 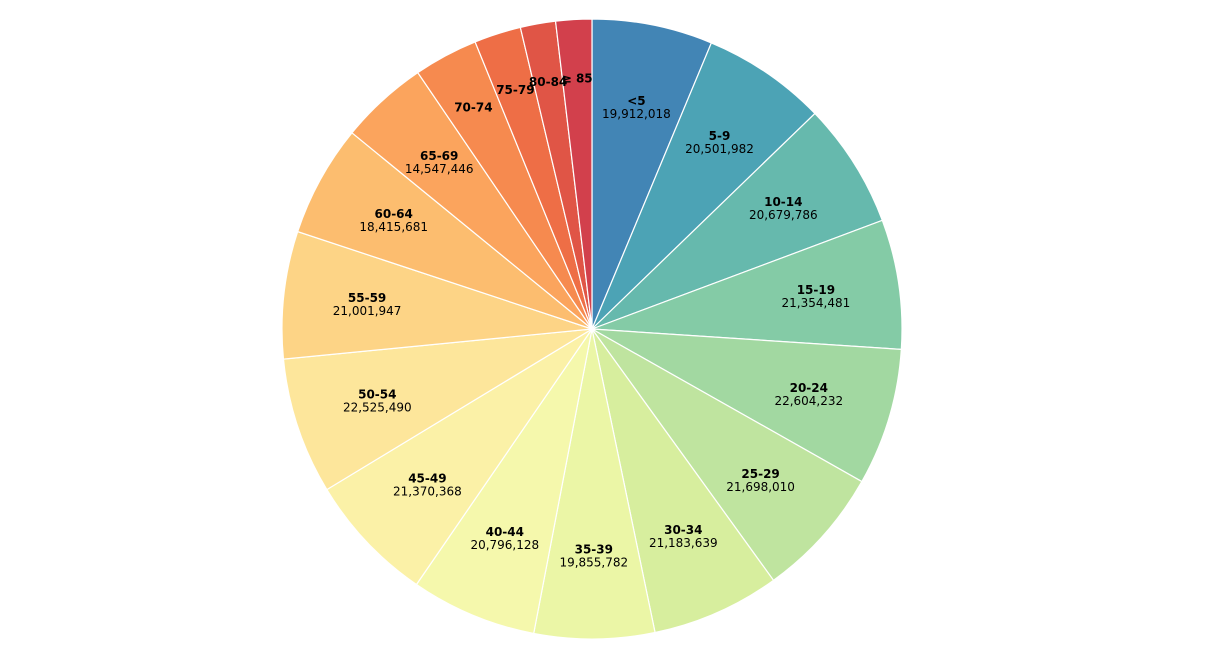 I want to click on pie-slice-value-5: 21,698,010, so click(x=760, y=487).